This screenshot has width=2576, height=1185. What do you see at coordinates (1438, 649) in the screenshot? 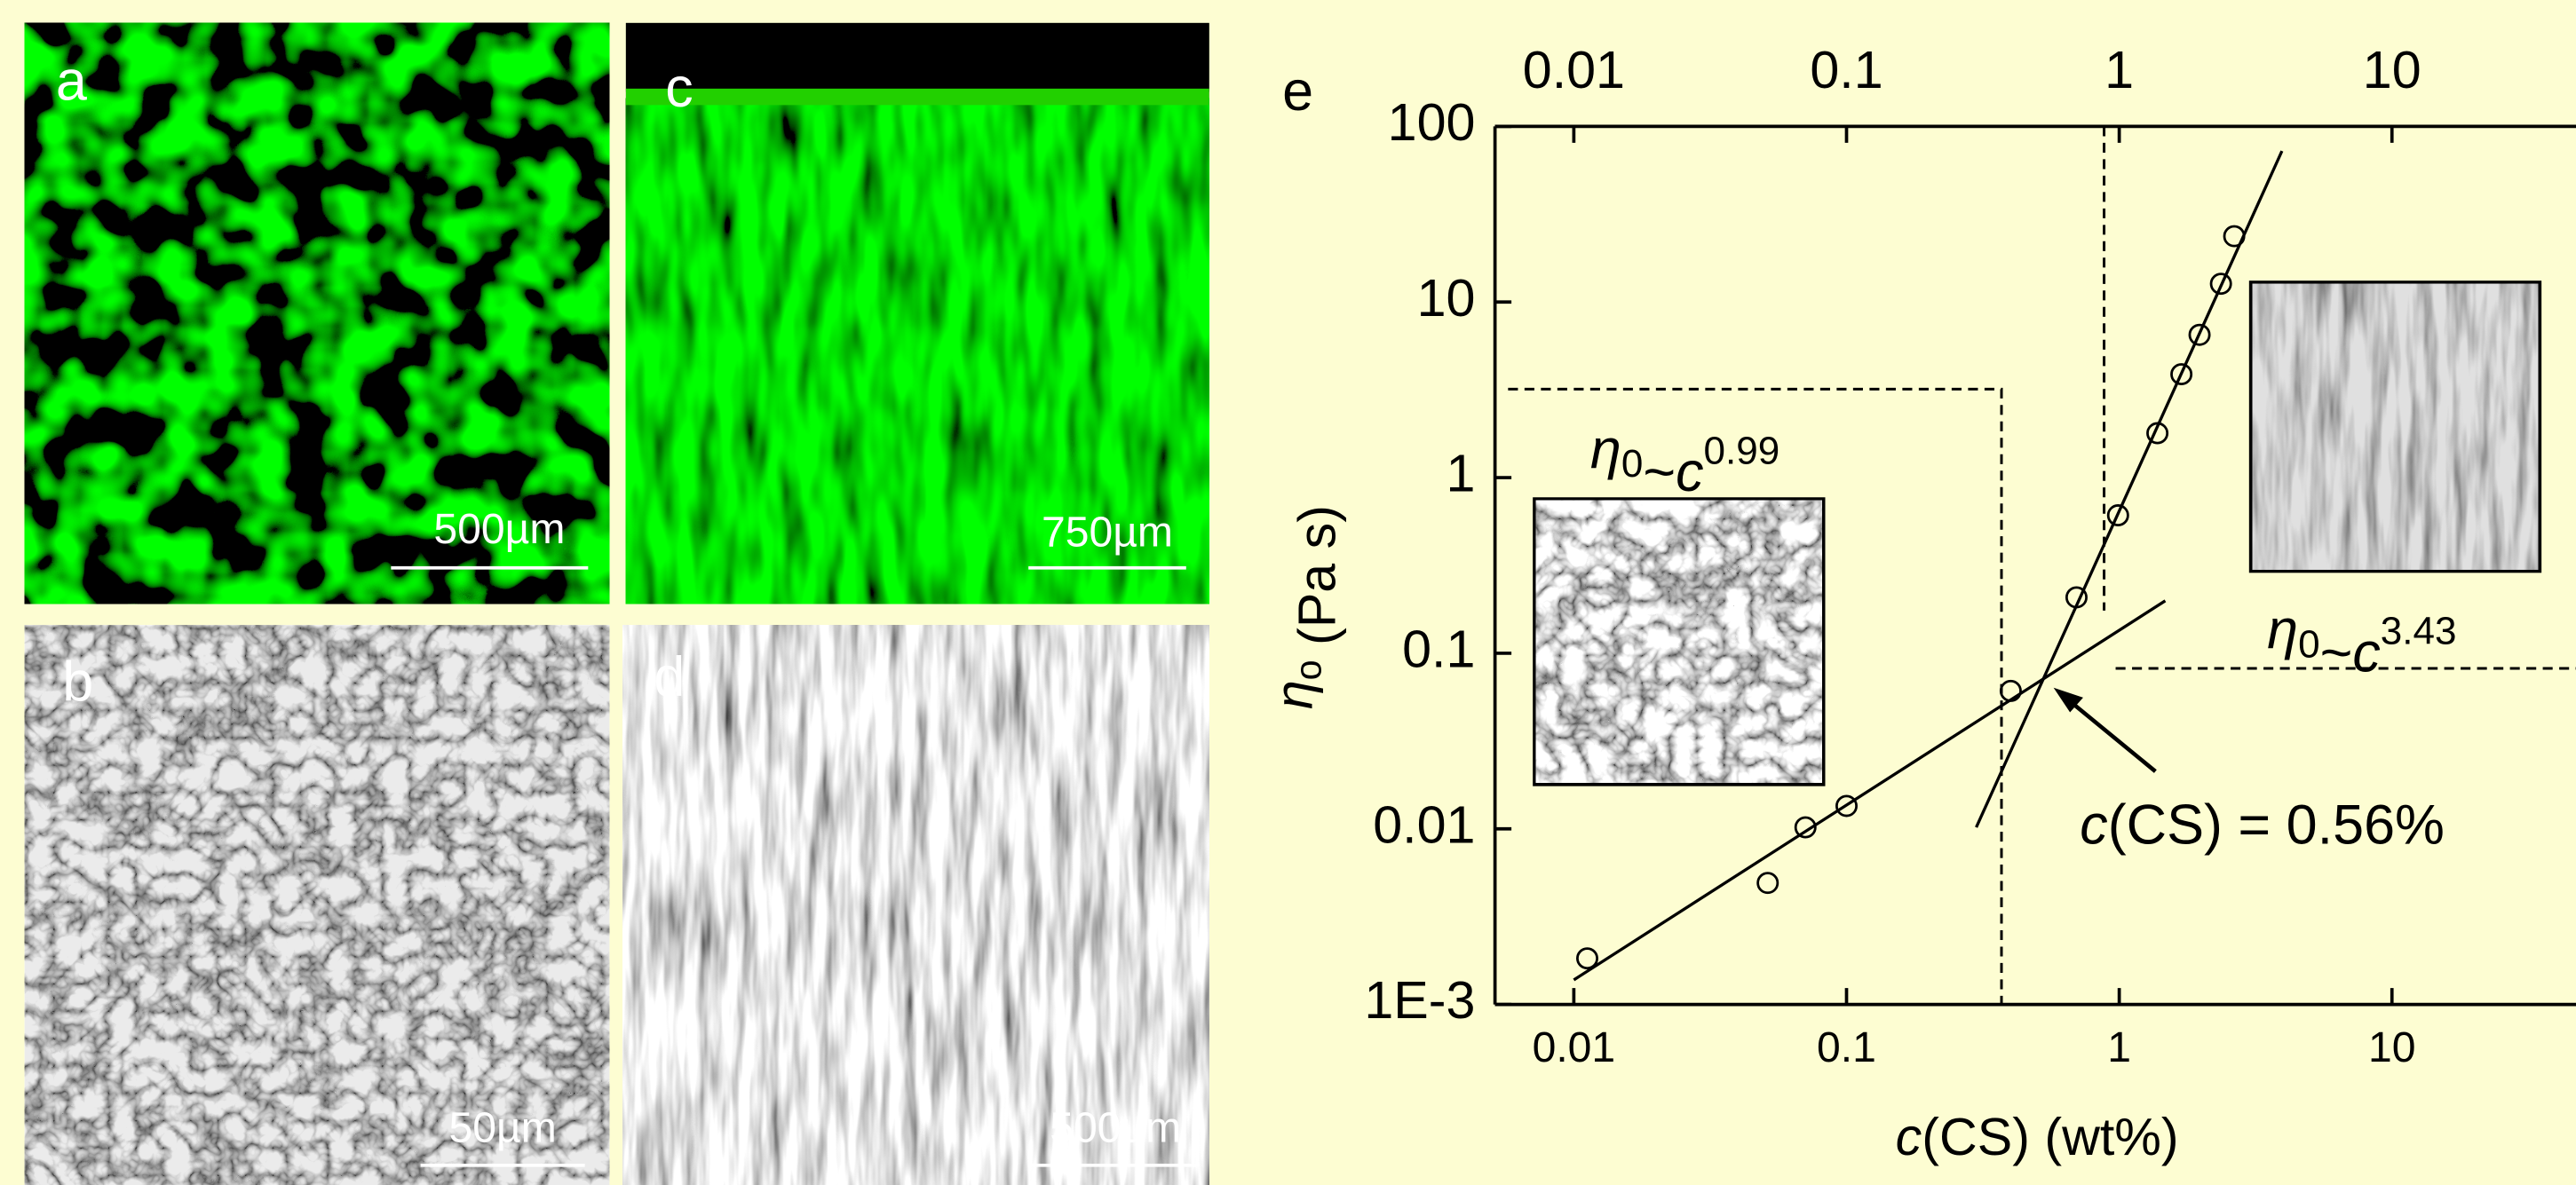
I see `y-tick-label: 0.1` at bounding box center [1438, 649].